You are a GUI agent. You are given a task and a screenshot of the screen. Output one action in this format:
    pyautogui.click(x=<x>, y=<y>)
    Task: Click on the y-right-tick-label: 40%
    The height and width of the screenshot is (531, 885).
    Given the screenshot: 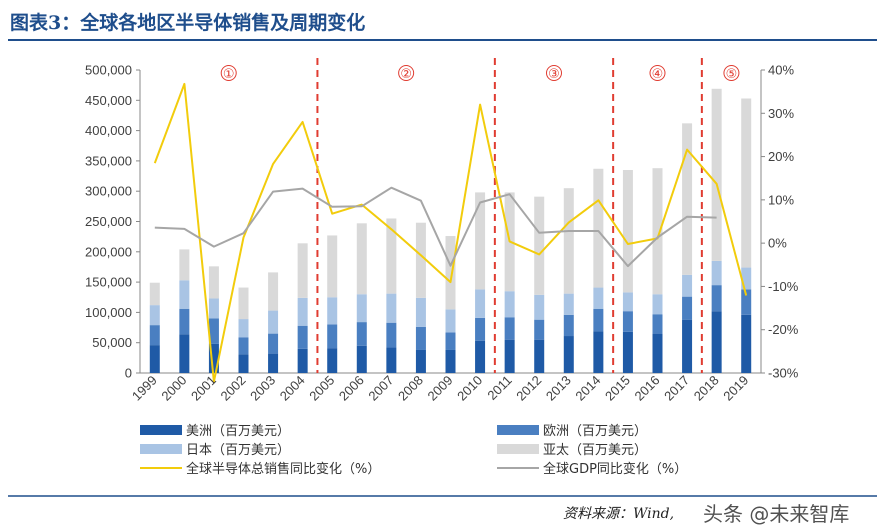 What is the action you would take?
    pyautogui.click(x=781, y=70)
    